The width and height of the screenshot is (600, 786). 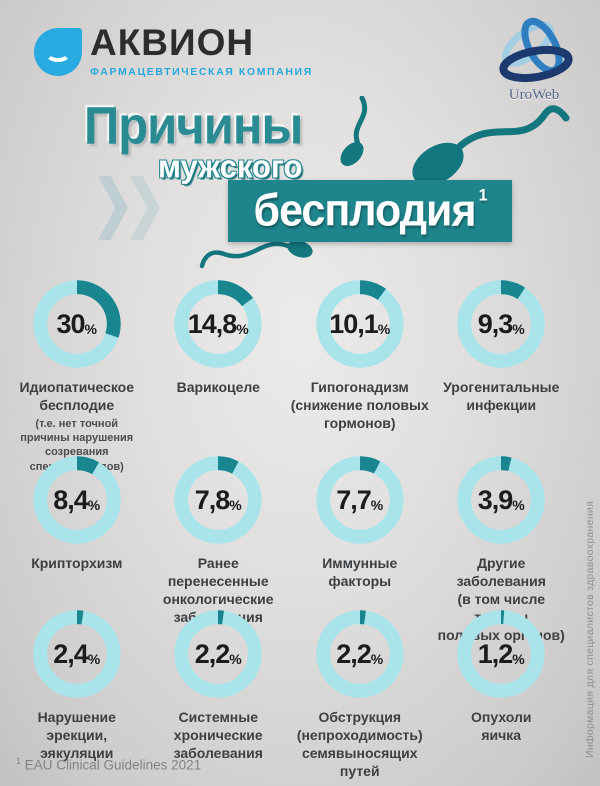 I want to click on cause-label: Системные хронические заболевания, so click(x=218, y=735).